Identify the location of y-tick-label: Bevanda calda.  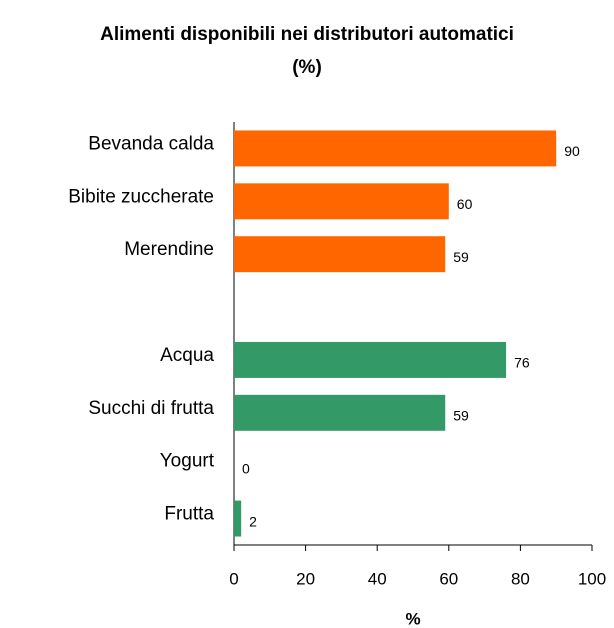
(151, 143).